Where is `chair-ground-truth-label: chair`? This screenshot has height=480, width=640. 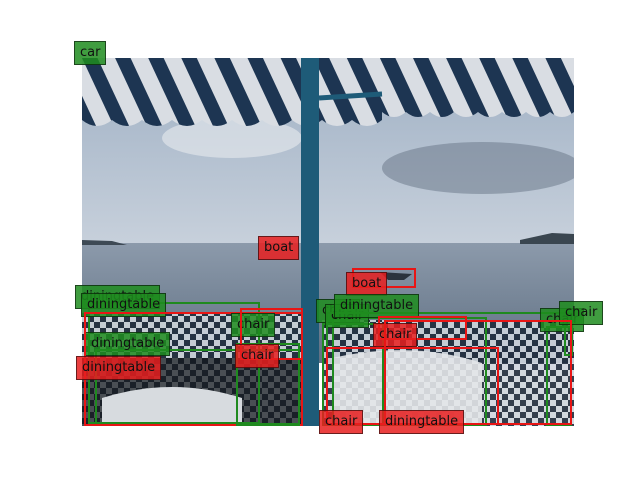
chair-ground-truth-label: chair is located at coordinates (253, 325).